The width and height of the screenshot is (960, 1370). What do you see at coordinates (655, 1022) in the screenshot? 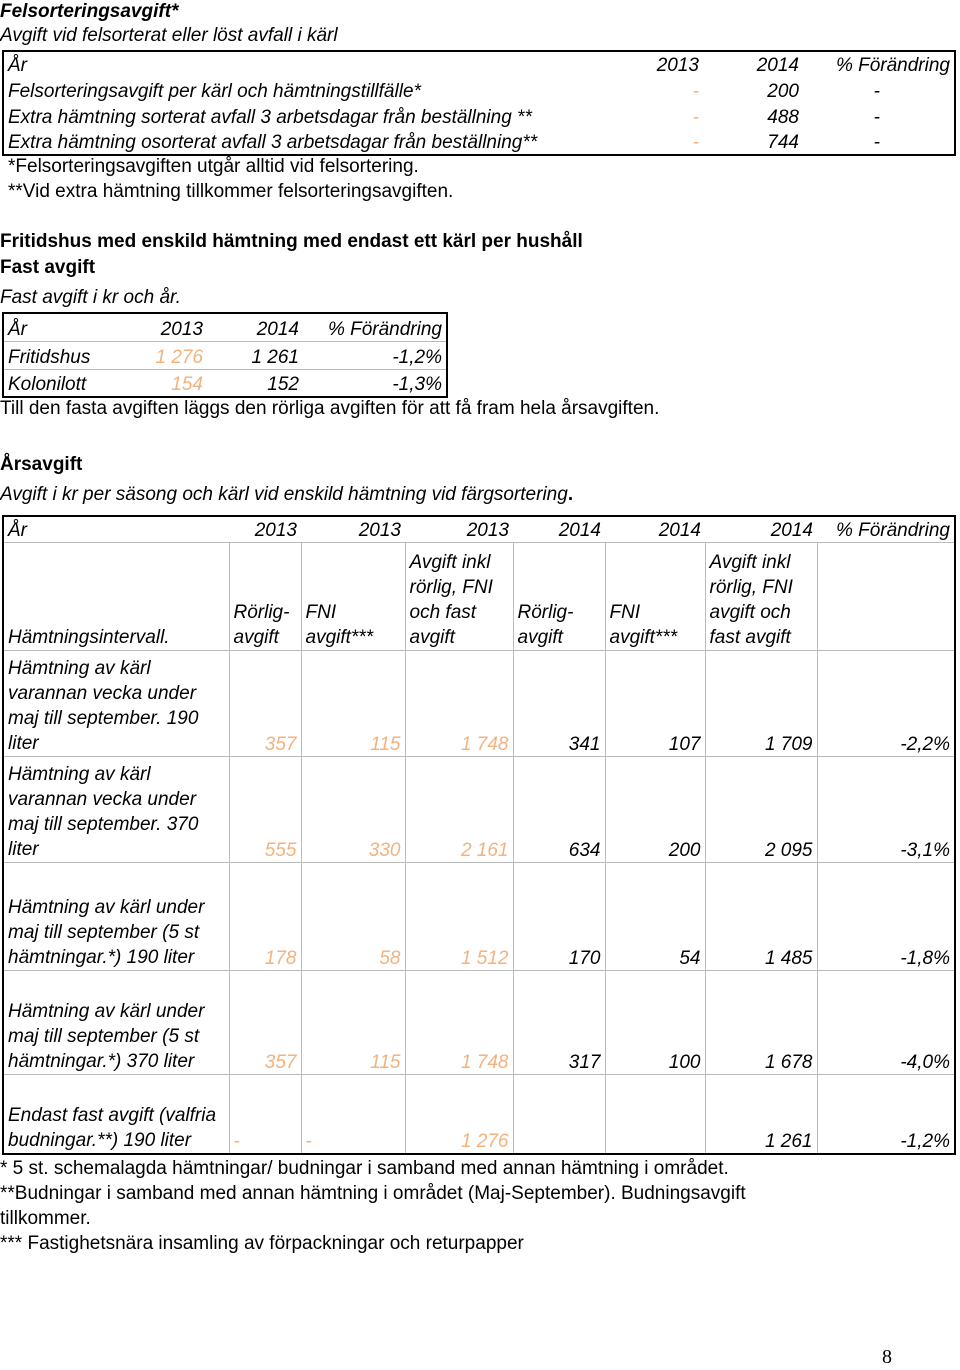
I see `value-cell: 100` at bounding box center [655, 1022].